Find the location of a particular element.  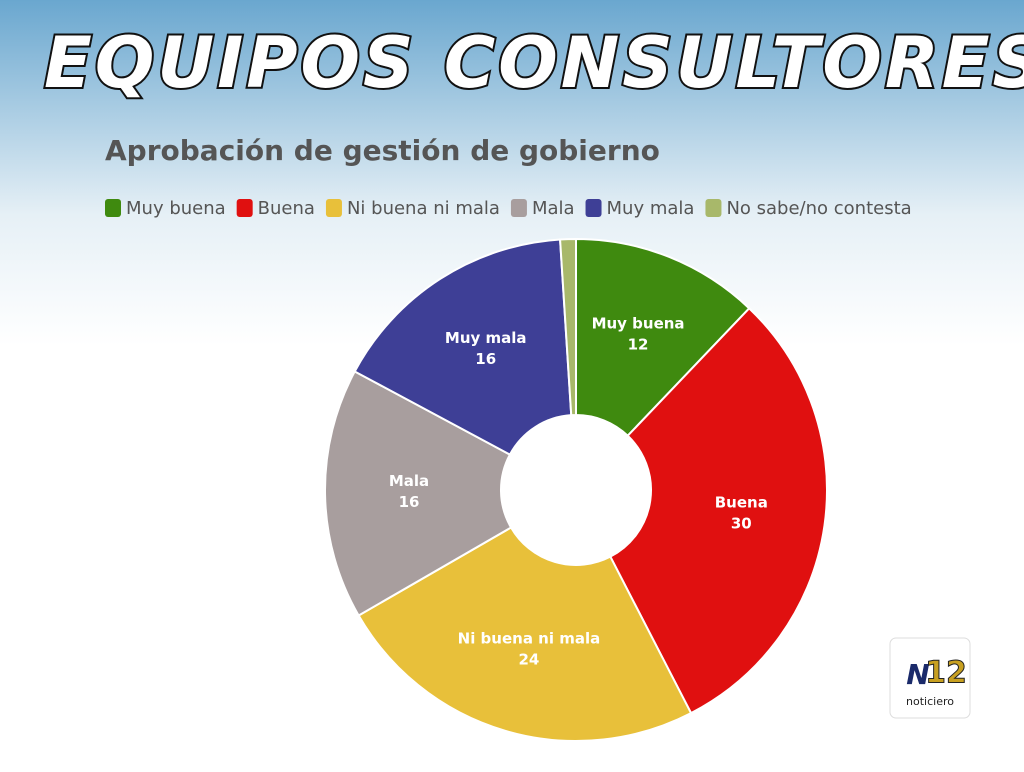

slice-label: Muy mala is located at coordinates (486, 338).